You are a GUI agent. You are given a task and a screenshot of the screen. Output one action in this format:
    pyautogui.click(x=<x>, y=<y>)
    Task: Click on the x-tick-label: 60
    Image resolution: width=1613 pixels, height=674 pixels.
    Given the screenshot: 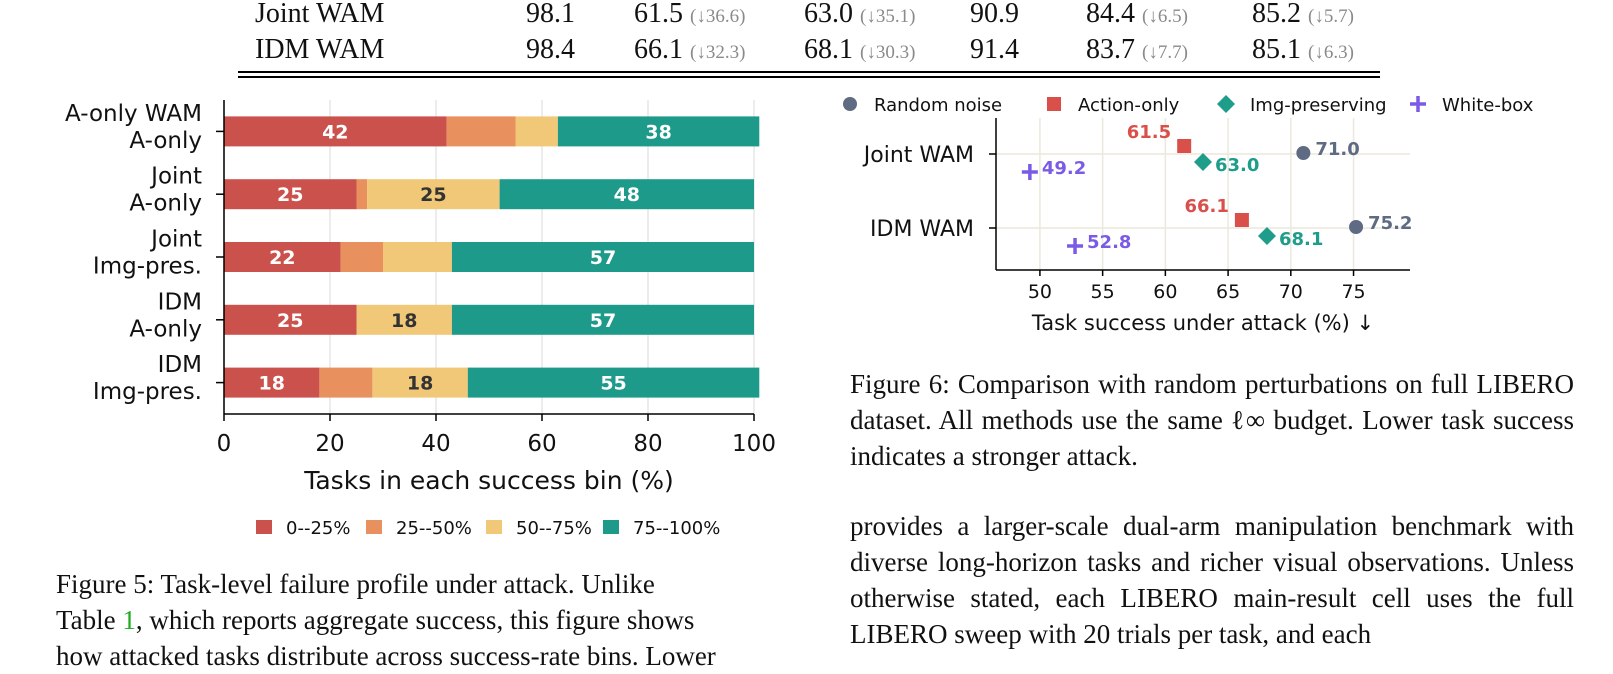 What is the action you would take?
    pyautogui.click(x=1165, y=292)
    